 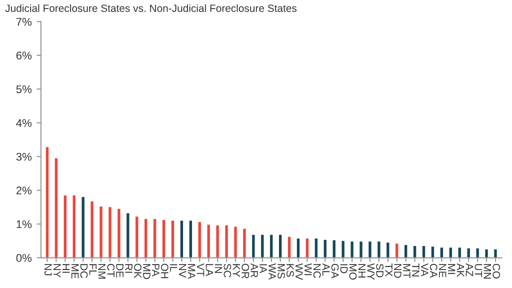 I want to click on x-tick-label: MI, so click(x=452, y=269).